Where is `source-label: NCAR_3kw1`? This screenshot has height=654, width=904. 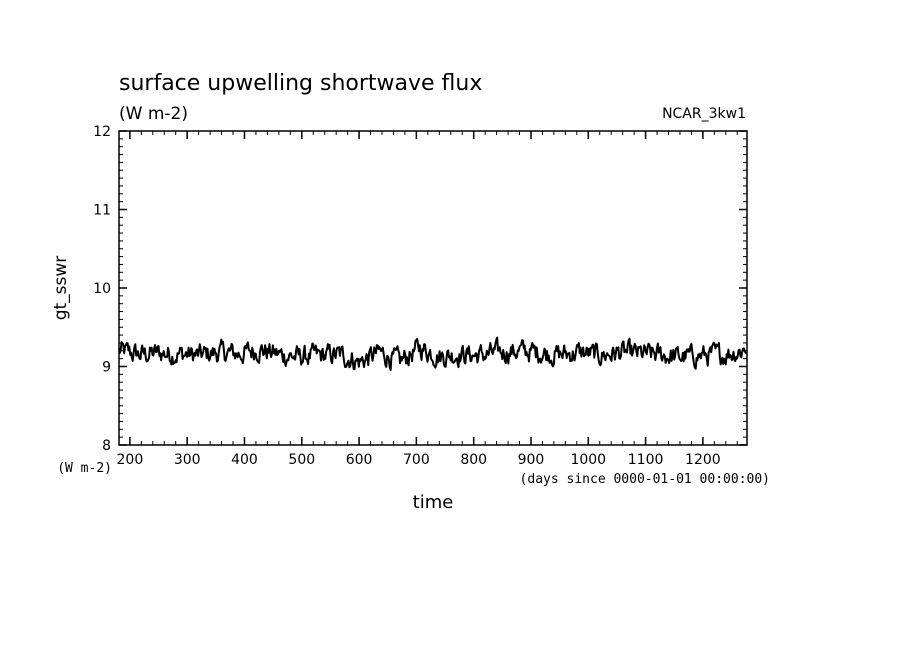 source-label: NCAR_3kw1 is located at coordinates (704, 114).